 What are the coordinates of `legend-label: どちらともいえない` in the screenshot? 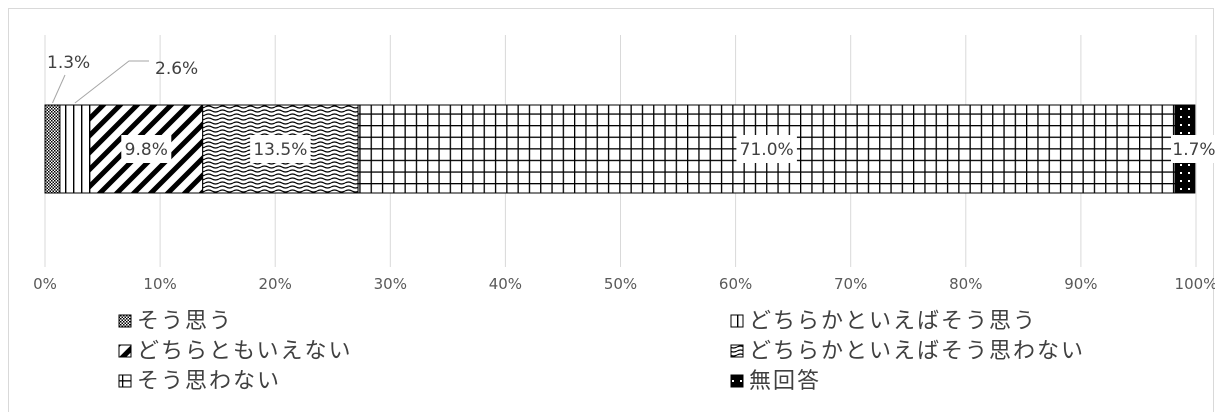 It's located at (245, 351).